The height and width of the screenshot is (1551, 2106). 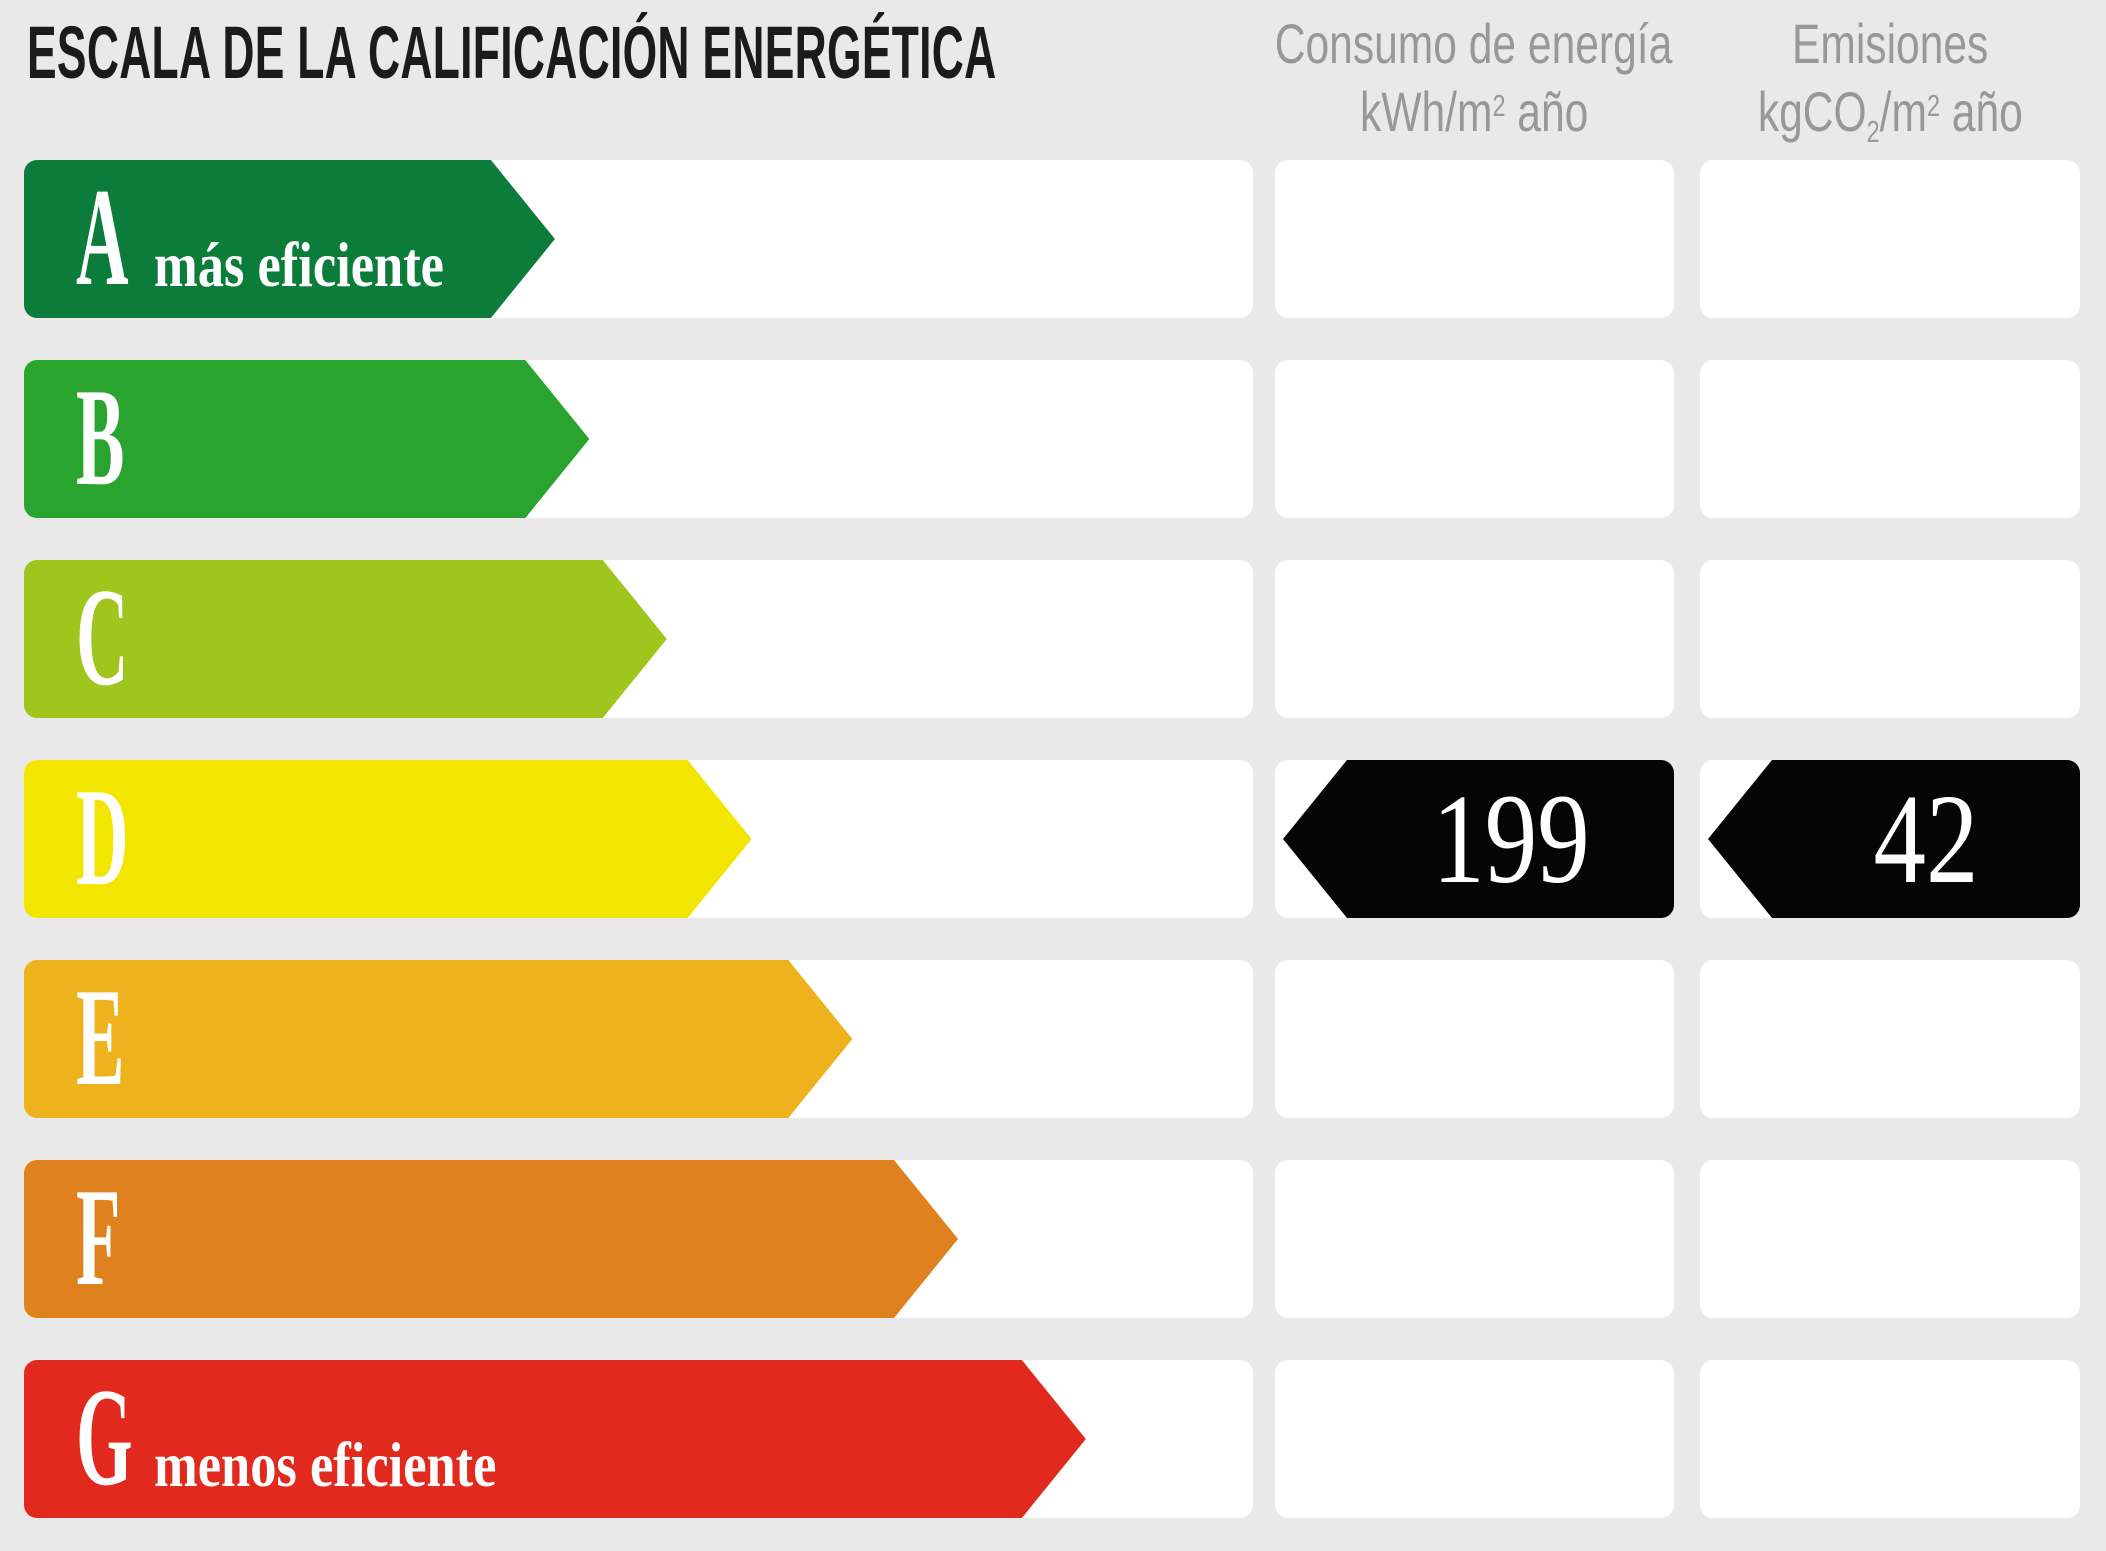 I want to click on rating-row-b: B, so click(x=1053, y=439).